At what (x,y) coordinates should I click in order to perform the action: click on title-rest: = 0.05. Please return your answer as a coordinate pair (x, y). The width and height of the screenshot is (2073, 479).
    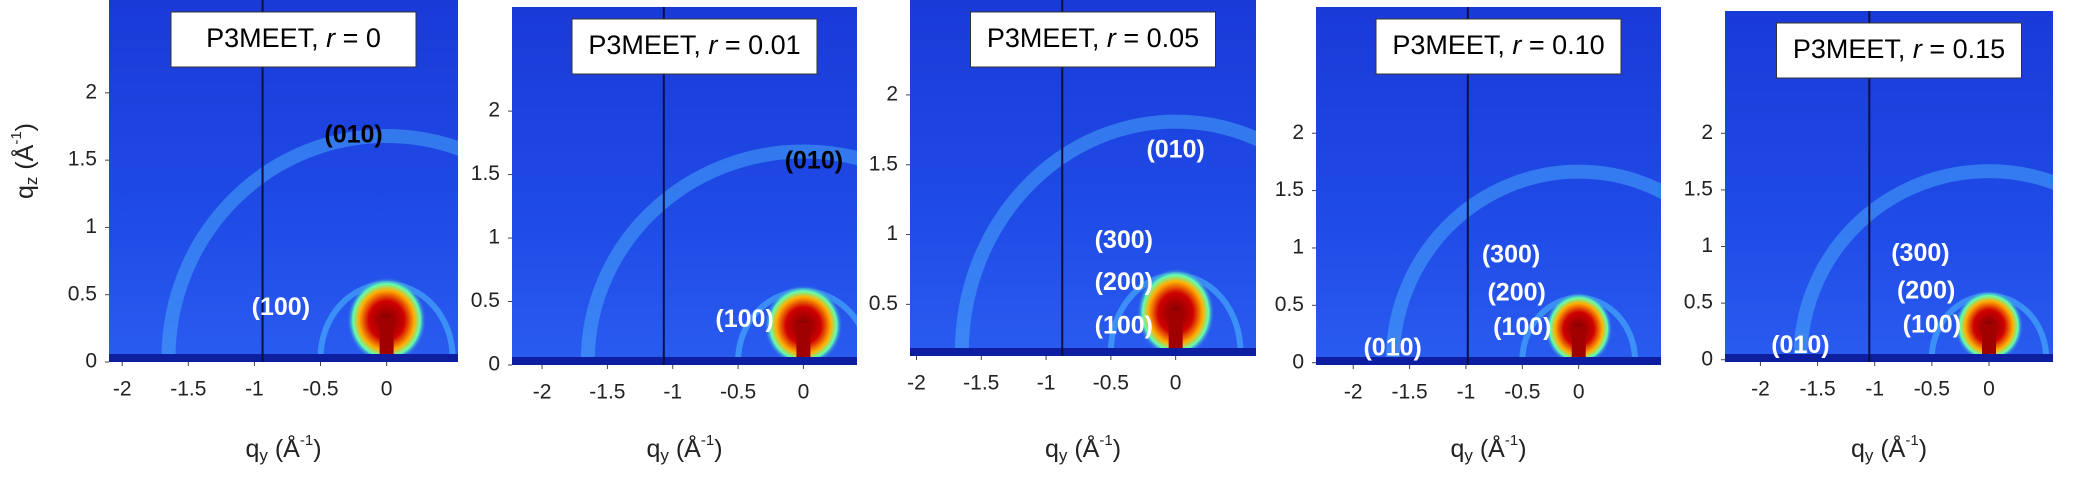
    Looking at the image, I should click on (1157, 38).